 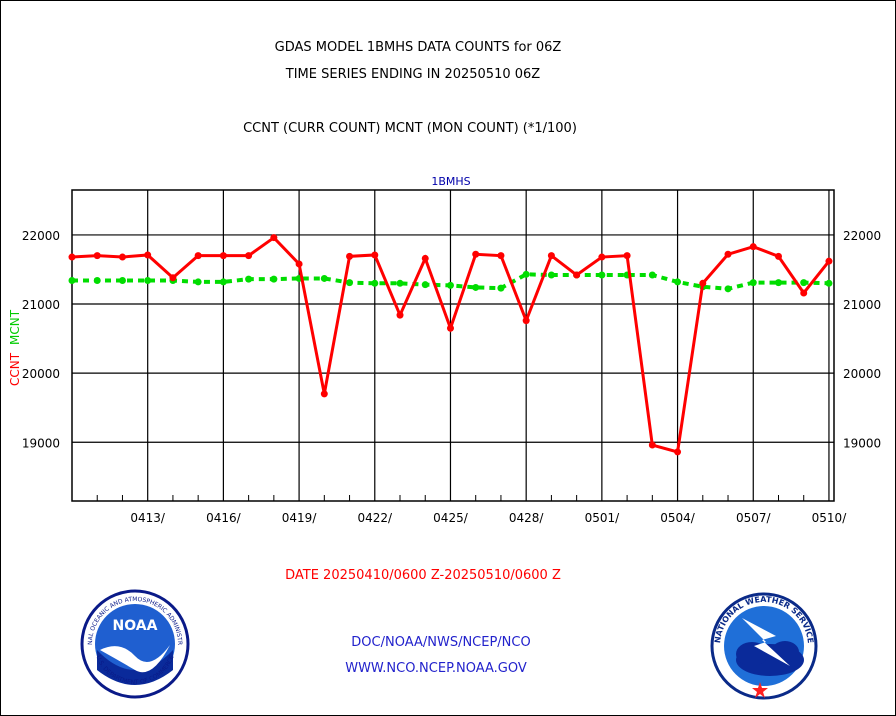 What do you see at coordinates (450, 181) in the screenshot?
I see `chart-title: 1BMHS` at bounding box center [450, 181].